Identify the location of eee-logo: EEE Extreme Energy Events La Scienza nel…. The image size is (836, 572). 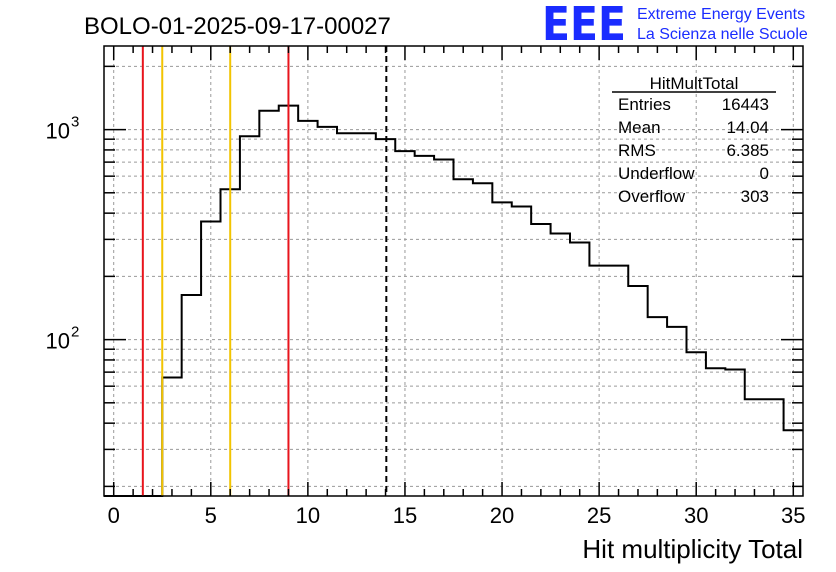
(675, 25).